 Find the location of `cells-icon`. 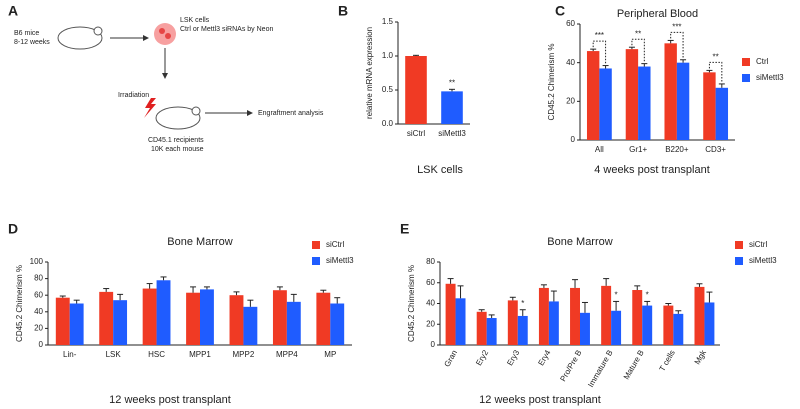

cells-icon is located at coordinates (165, 34).